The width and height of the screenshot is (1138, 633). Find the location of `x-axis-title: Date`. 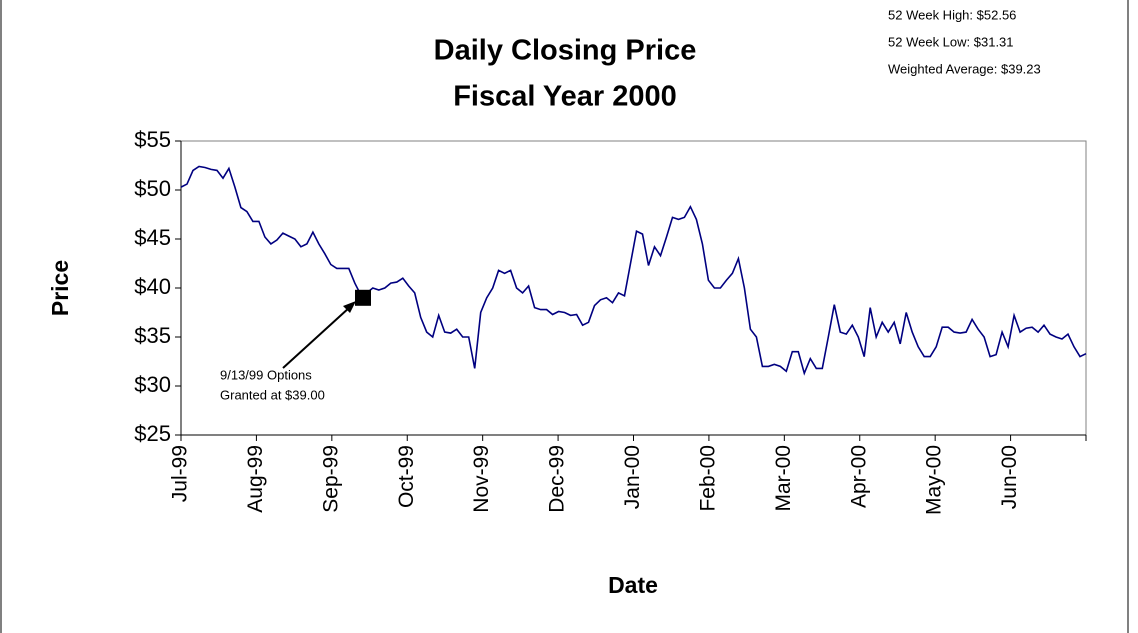

x-axis-title: Date is located at coordinates (633, 585).